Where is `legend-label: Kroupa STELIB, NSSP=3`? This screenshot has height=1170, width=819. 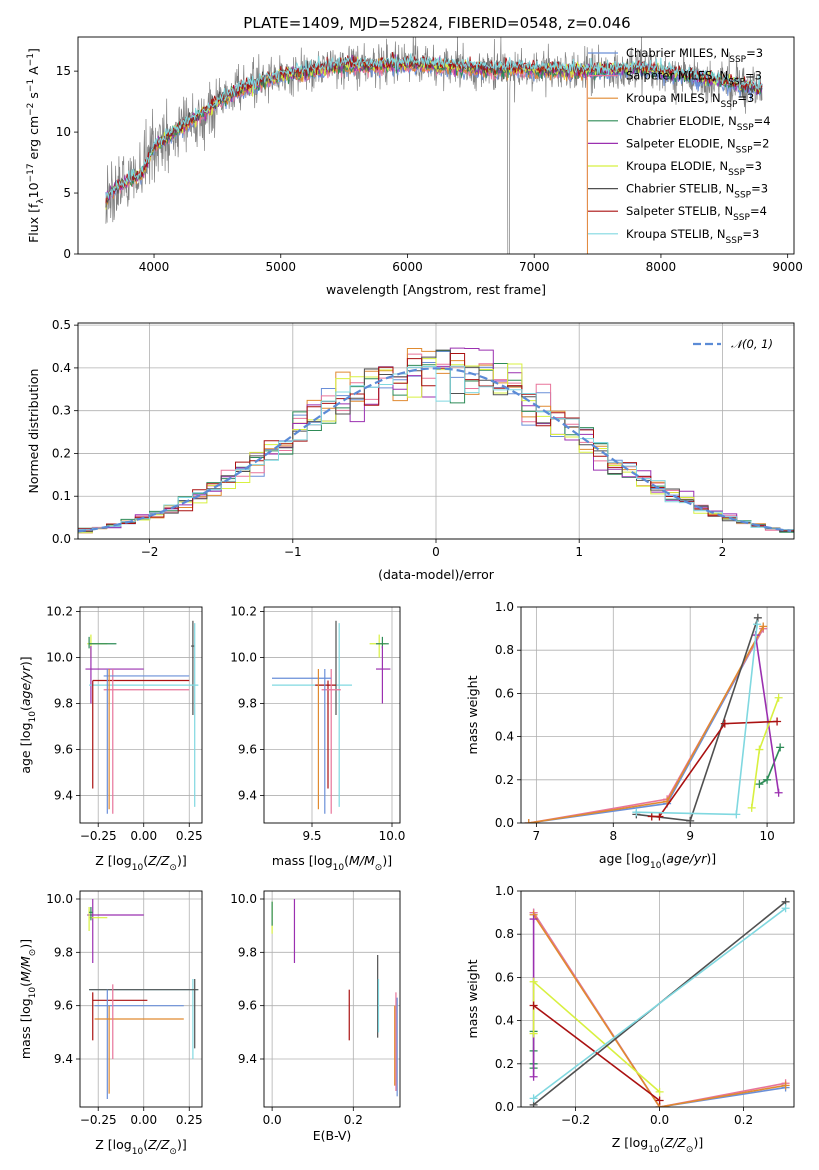
legend-label: Kroupa STELIB, NSSP=3 is located at coordinates (692, 236).